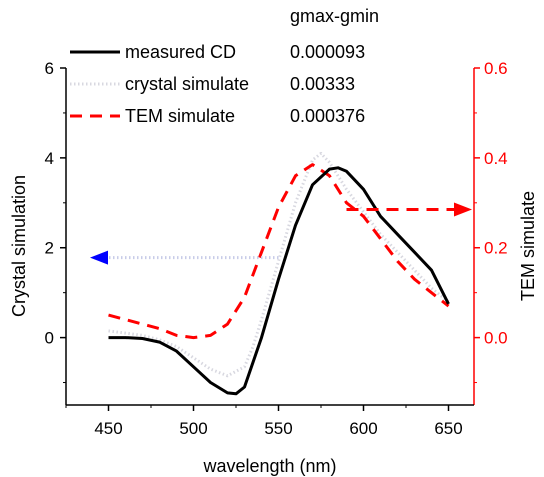  I want to click on arrow-right-head, so click(463, 209).